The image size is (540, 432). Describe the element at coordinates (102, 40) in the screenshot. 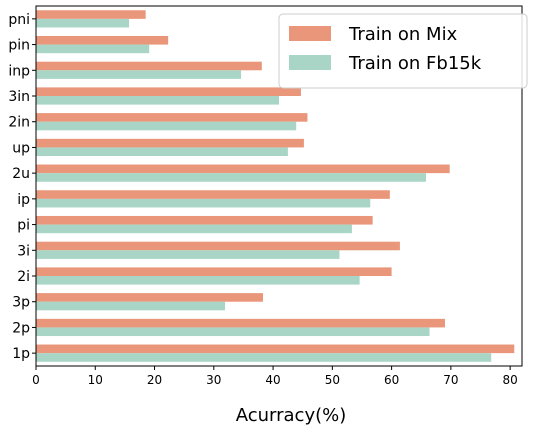

I see `bar-mix-pin` at that location.